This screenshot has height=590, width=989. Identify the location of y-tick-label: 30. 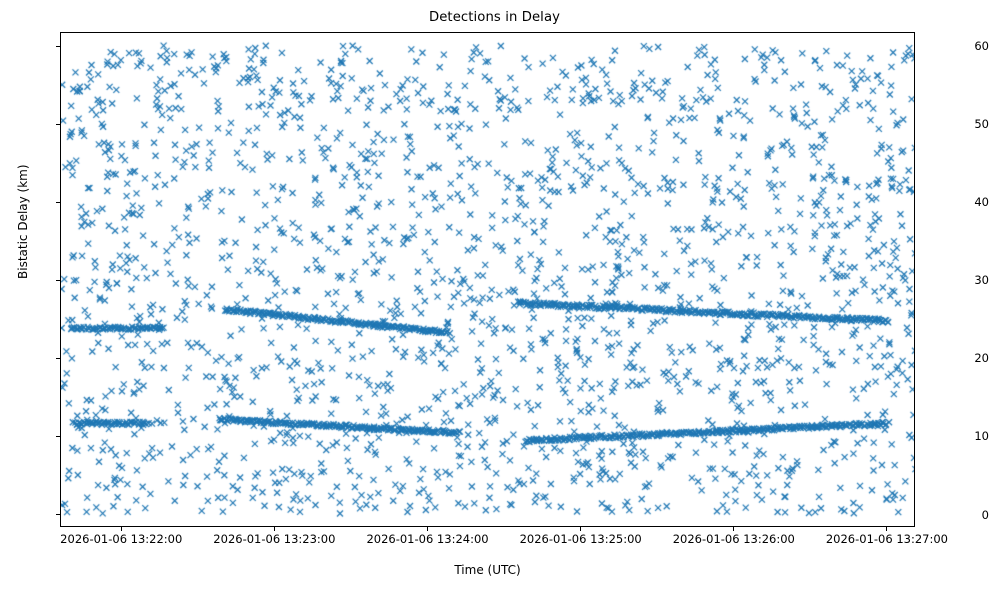
(981, 280).